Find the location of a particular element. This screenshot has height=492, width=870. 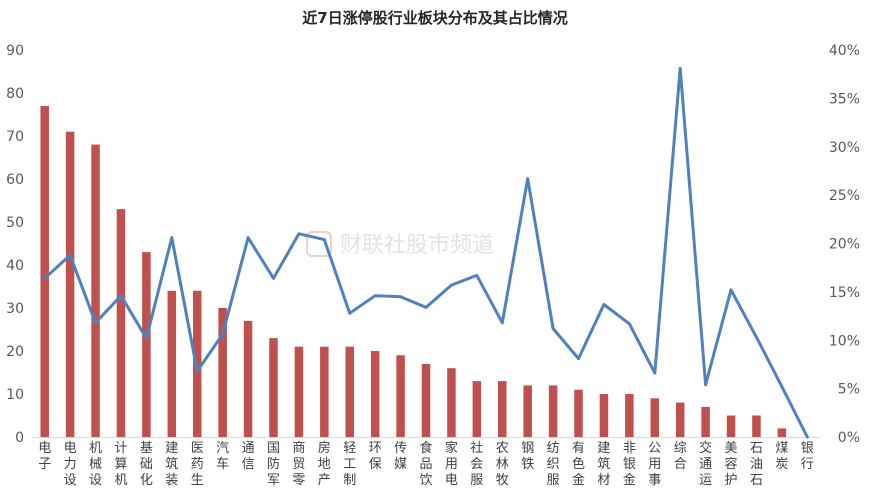

category-label: 商贸零 is located at coordinates (298, 464).